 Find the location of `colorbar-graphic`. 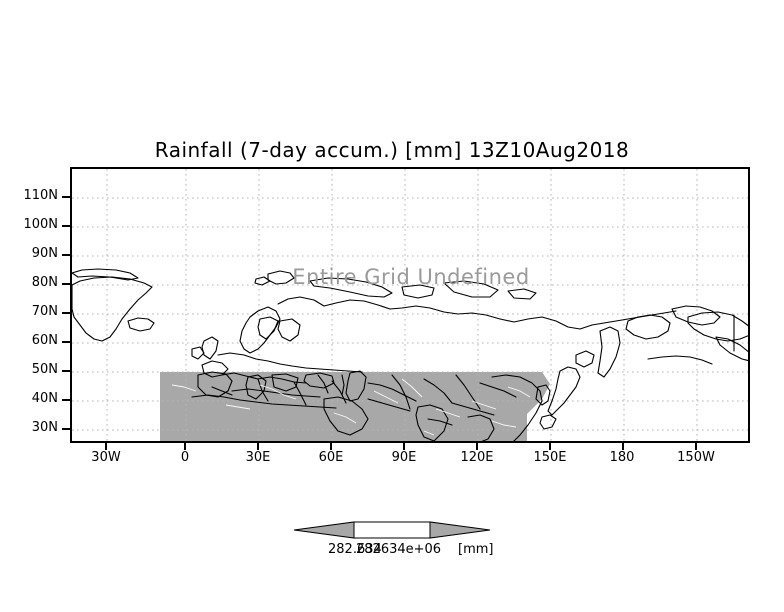

colorbar-graphic is located at coordinates (392, 530).